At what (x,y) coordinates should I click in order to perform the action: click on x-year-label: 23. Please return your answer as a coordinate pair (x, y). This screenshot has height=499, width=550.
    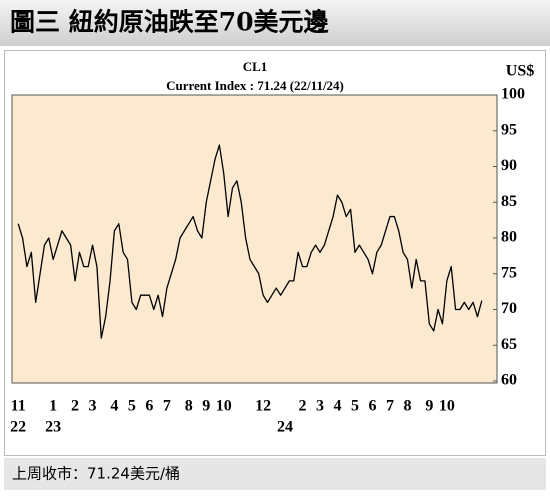
    Looking at the image, I should click on (53, 427).